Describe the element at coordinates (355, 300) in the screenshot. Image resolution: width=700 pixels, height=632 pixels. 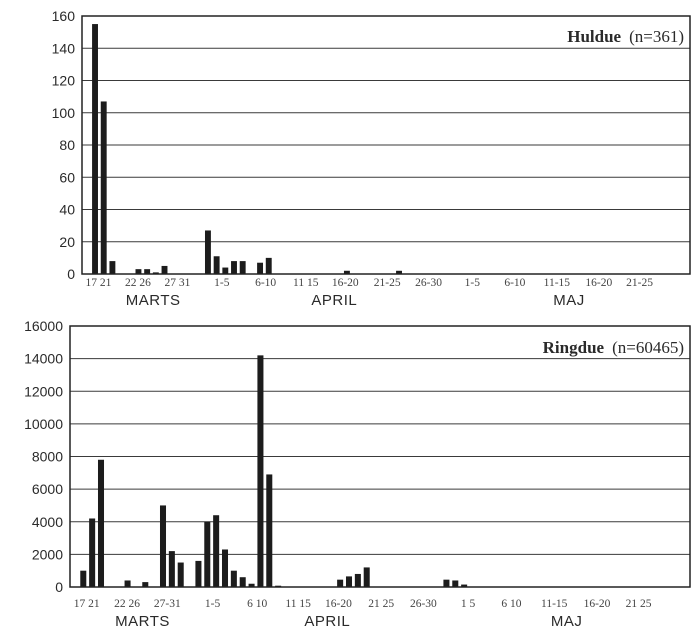
I see `months-huldue: MARTS APRIL MAJ` at that location.